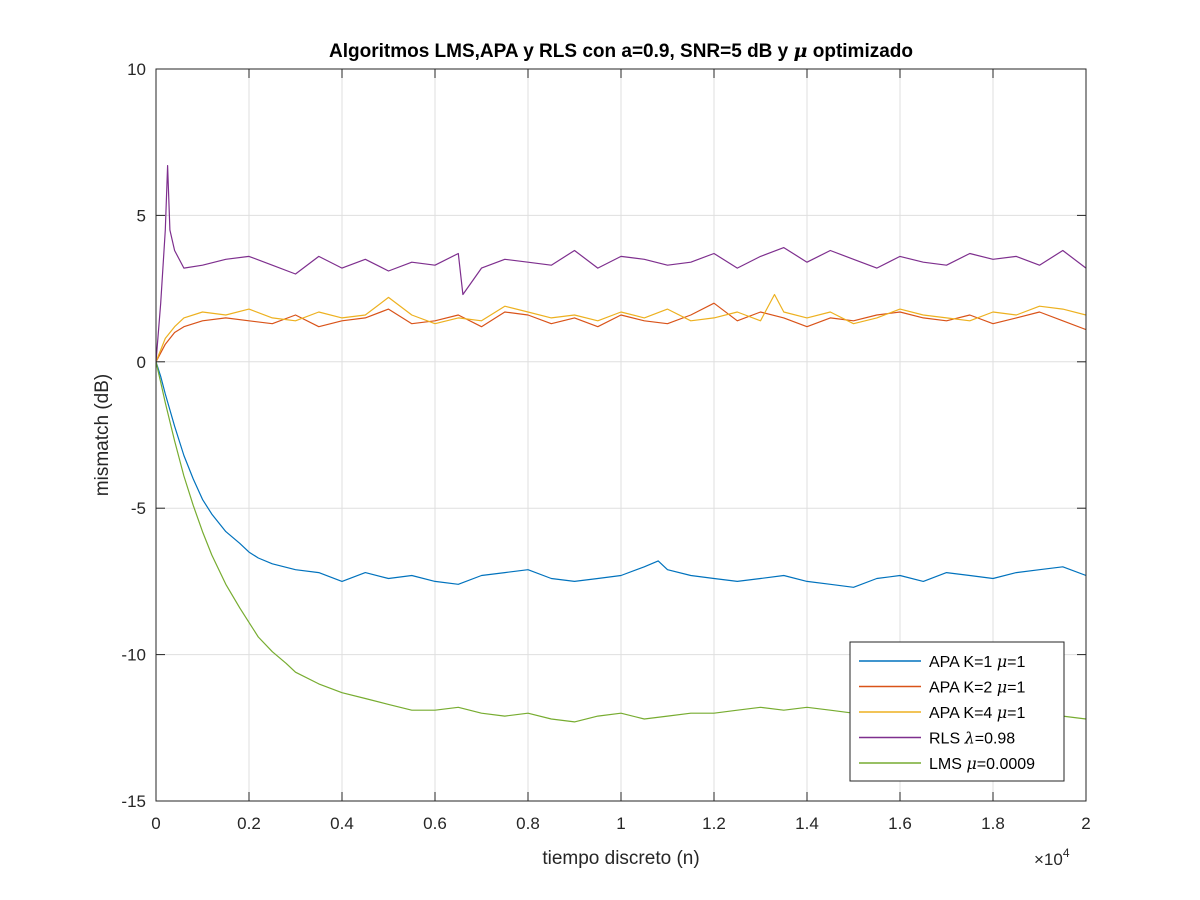  Describe the element at coordinates (141, 215) in the screenshot. I see `y-tick-label: 5` at that location.